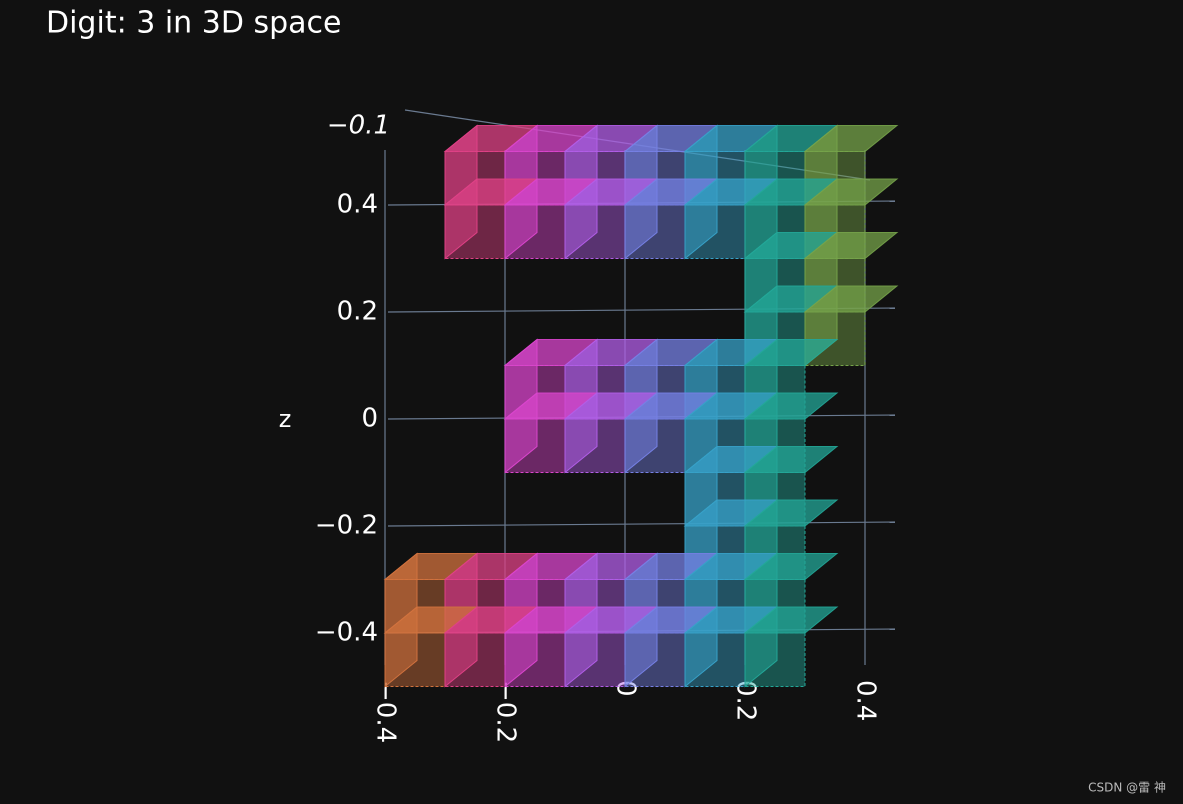 The height and width of the screenshot is (804, 1183). I want to click on grid-line, so click(641, 524).